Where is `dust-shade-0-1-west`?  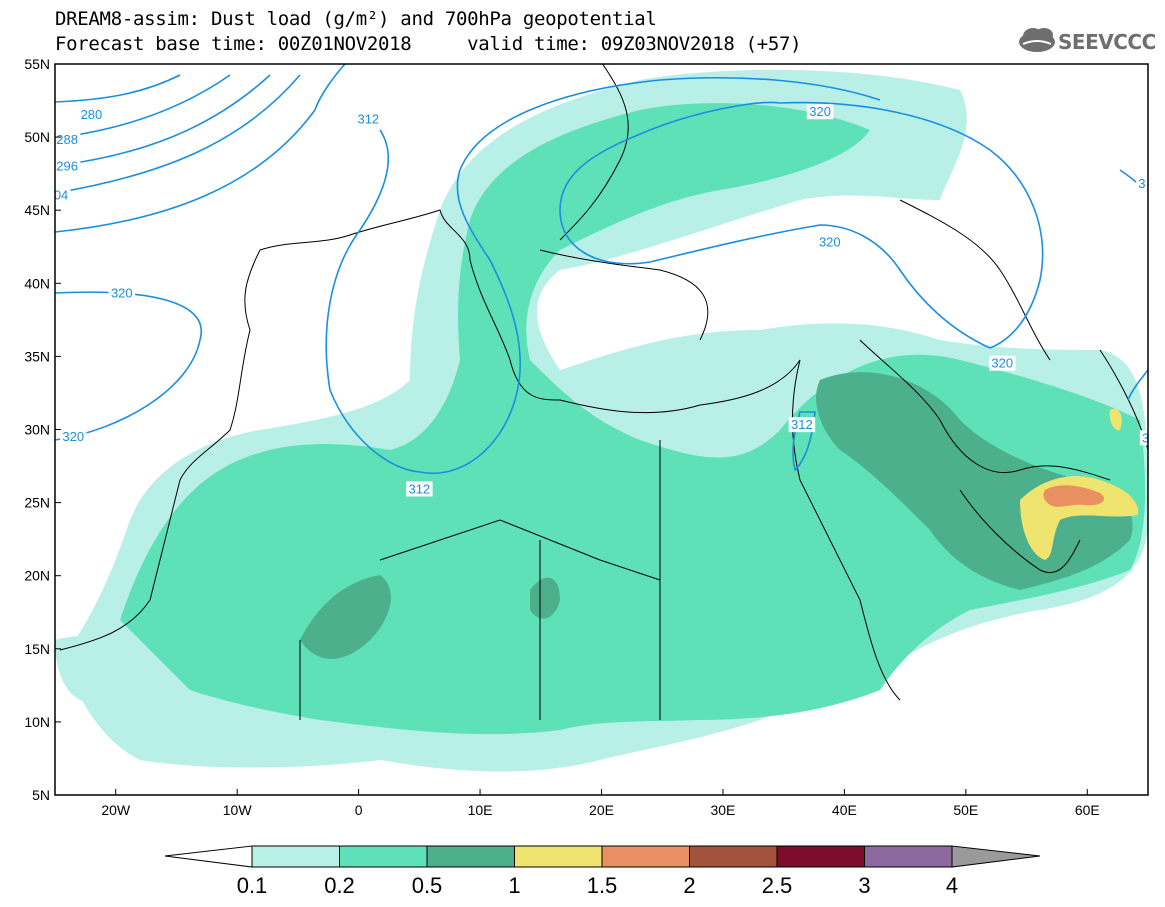
dust-shade-0-1-west is located at coordinates (103, 672).